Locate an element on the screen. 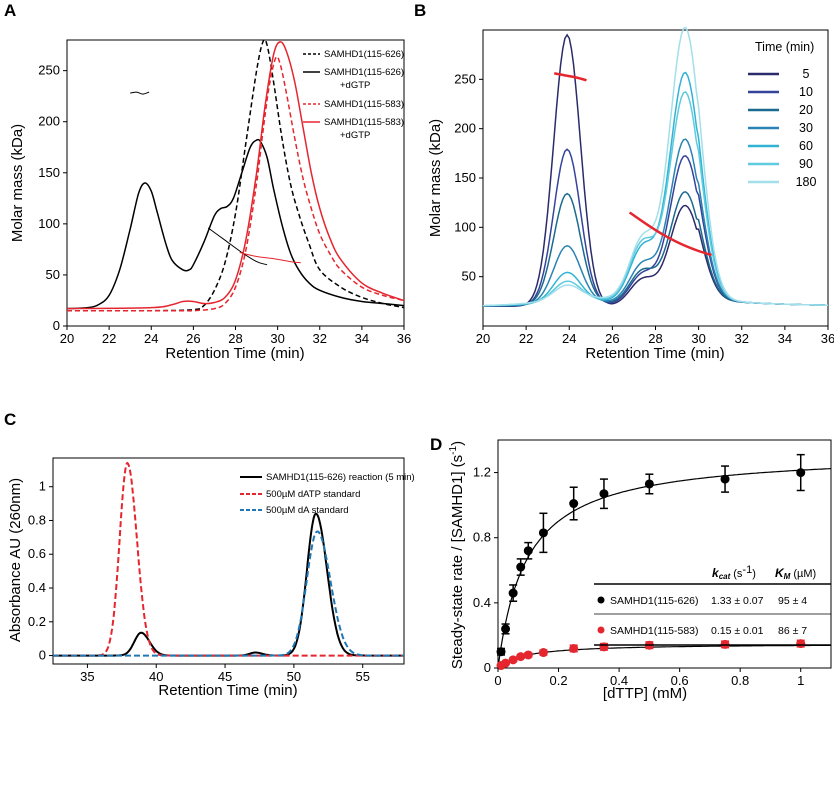 The height and width of the screenshot is (800, 834). y-ticks-b: 50 100 150 200 250 is located at coordinates (468, 177).